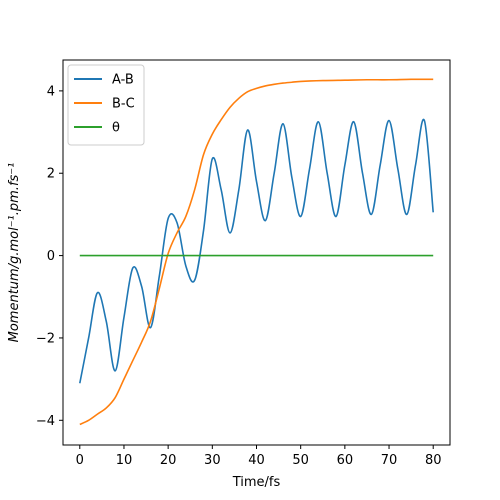 Image resolution: width=500 pixels, height=500 pixels. I want to click on x-tick-label: 80, so click(433, 460).